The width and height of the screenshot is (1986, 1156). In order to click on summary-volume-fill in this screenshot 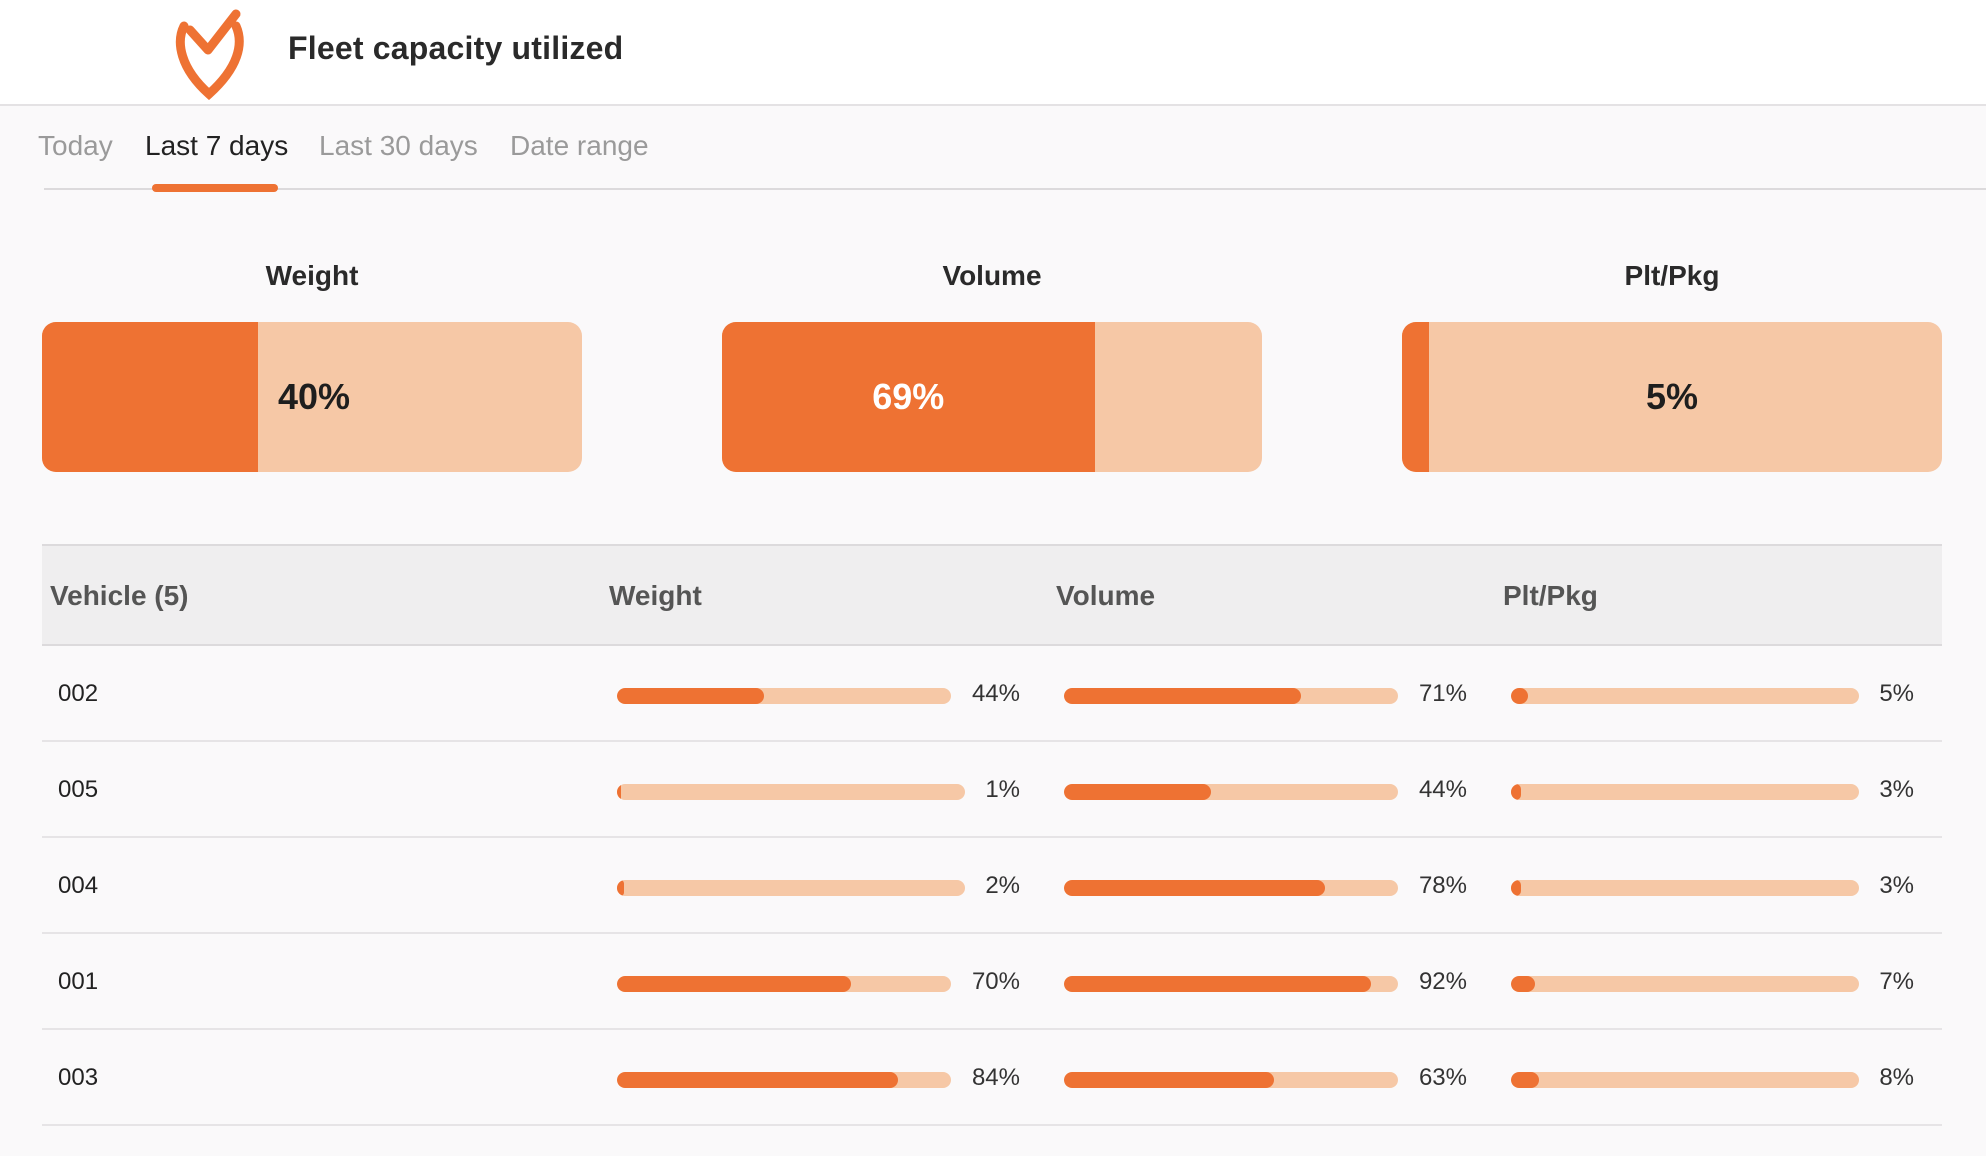, I will do `click(908, 397)`.